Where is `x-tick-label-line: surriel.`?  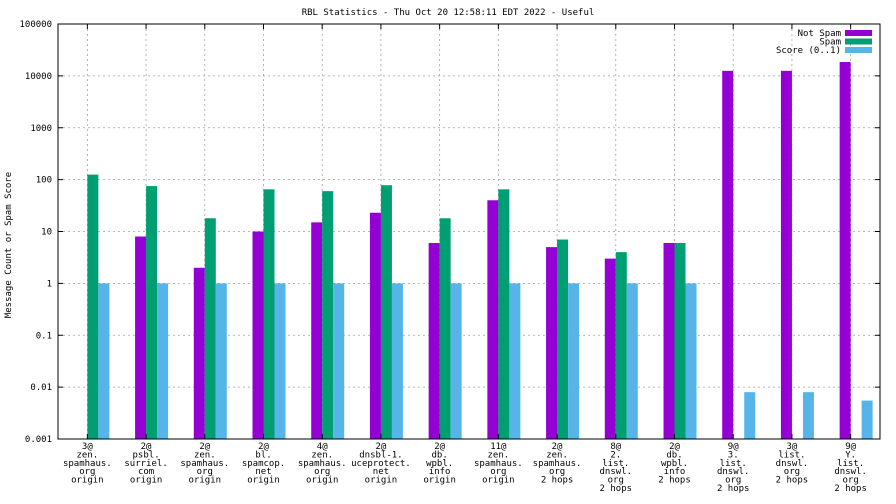
x-tick-label-line: surriel. is located at coordinates (145, 464).